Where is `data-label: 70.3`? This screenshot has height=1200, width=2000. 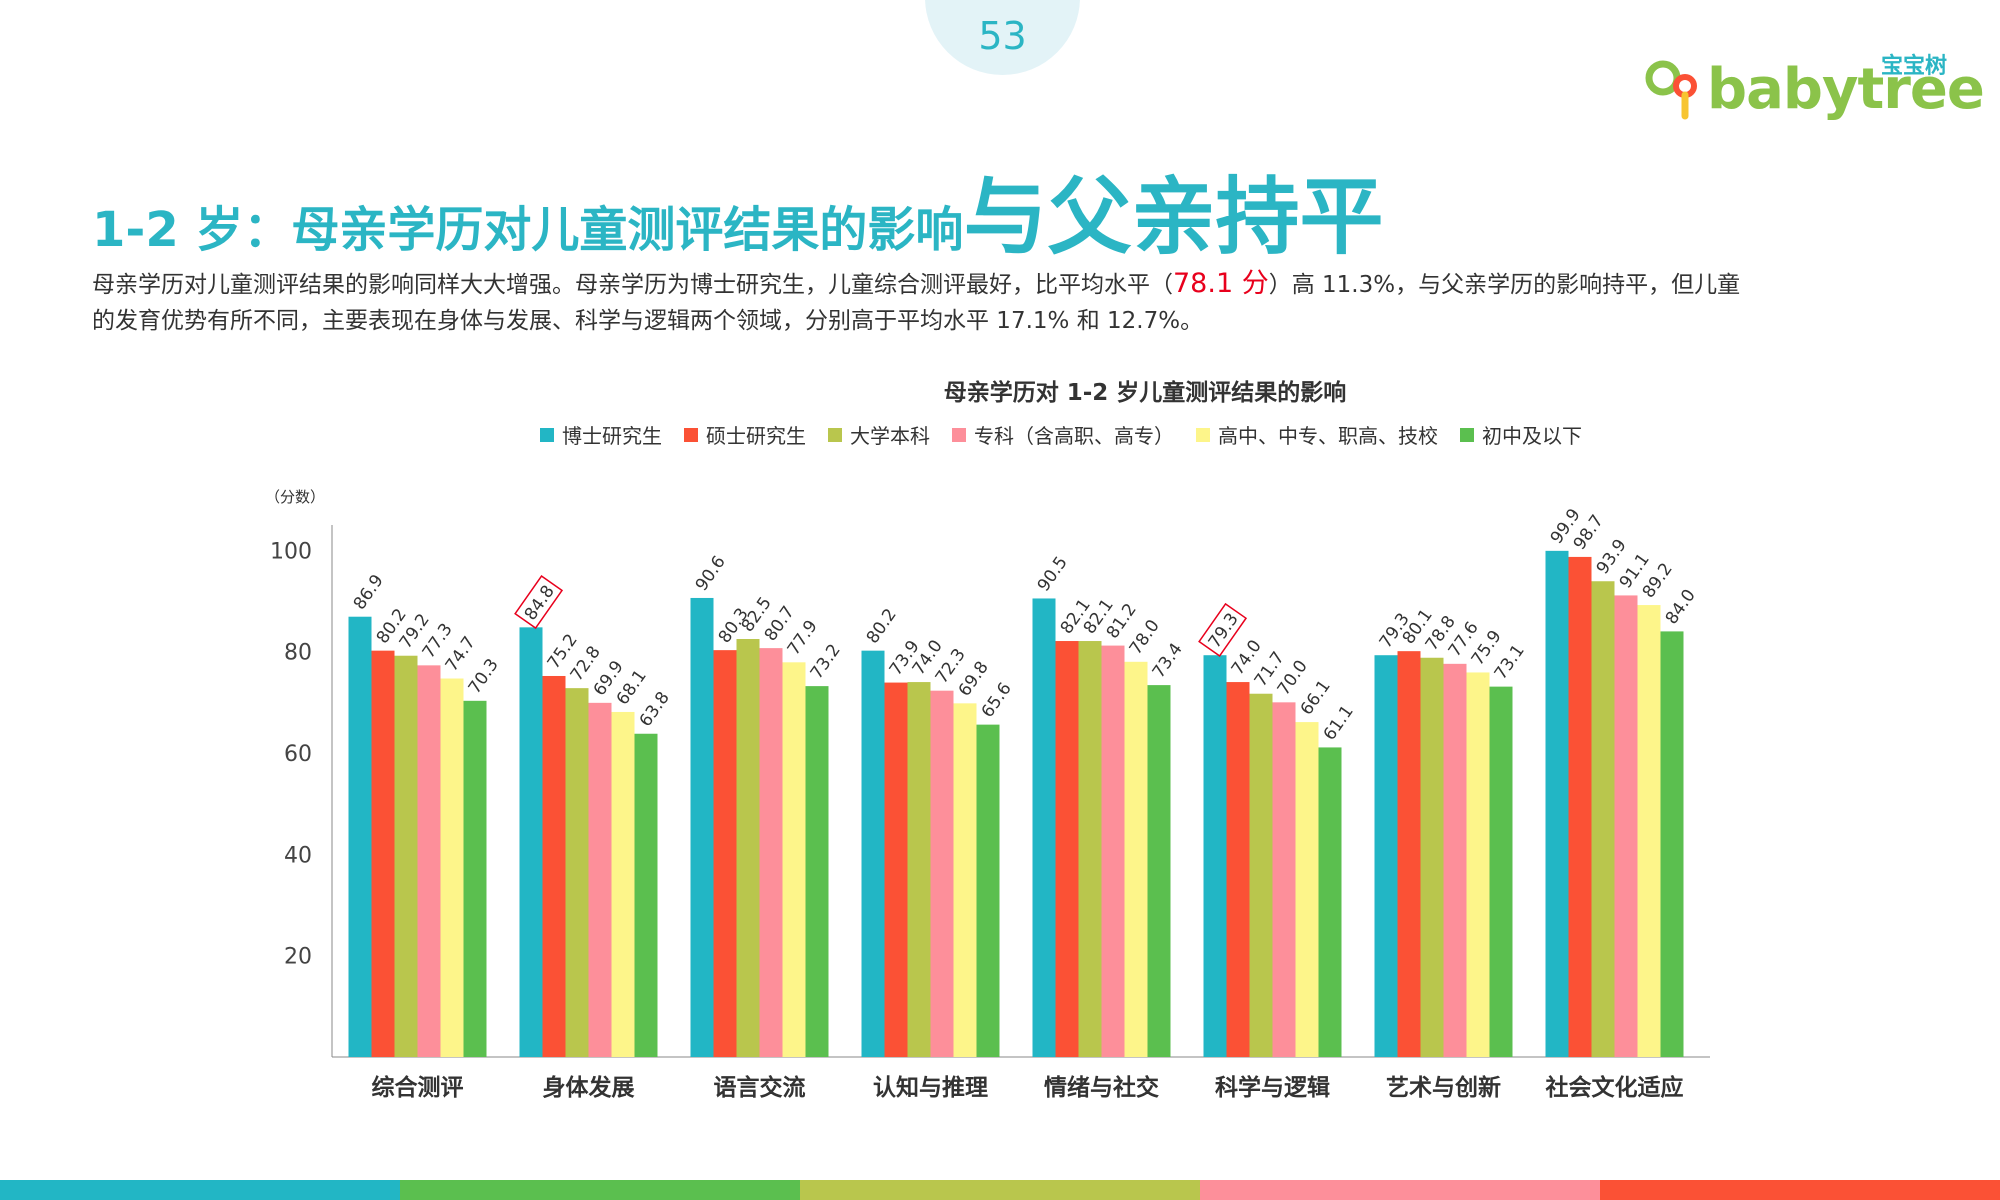 data-label: 70.3 is located at coordinates (484, 676).